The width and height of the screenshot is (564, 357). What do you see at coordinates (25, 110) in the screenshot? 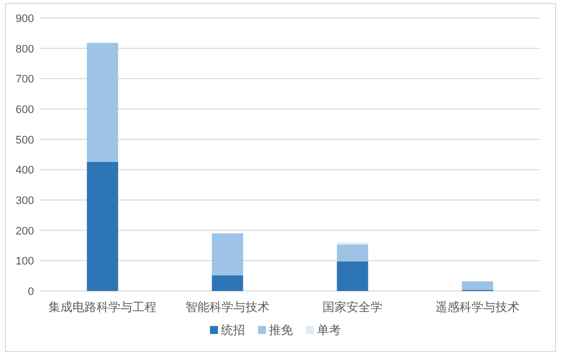
I see `y-tick-label: 600` at bounding box center [25, 110].